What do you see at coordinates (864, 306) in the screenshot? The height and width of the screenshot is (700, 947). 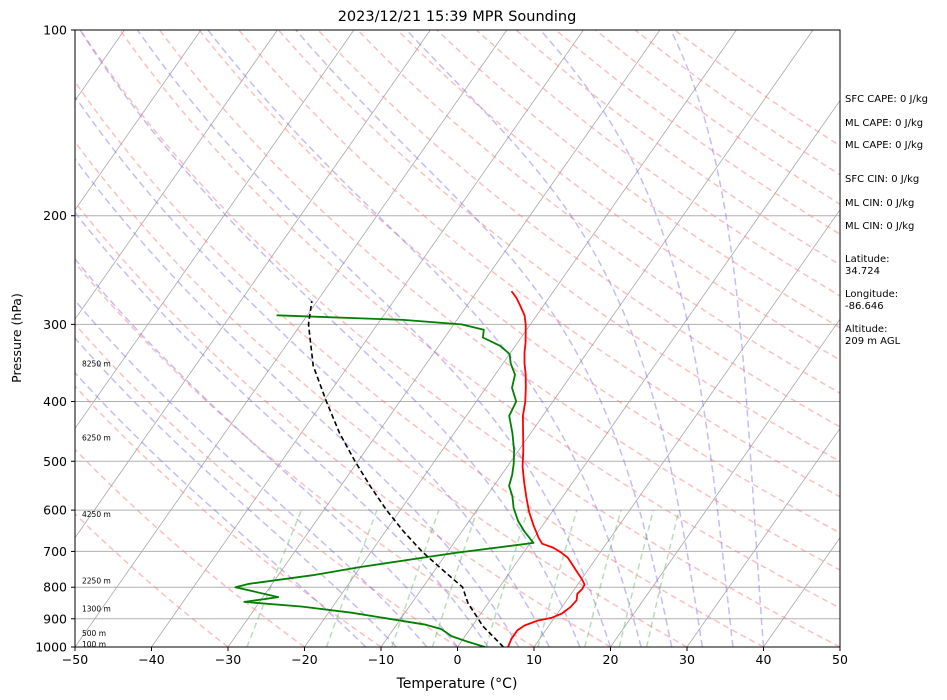 I see `longitude-value: -86.646` at bounding box center [864, 306].